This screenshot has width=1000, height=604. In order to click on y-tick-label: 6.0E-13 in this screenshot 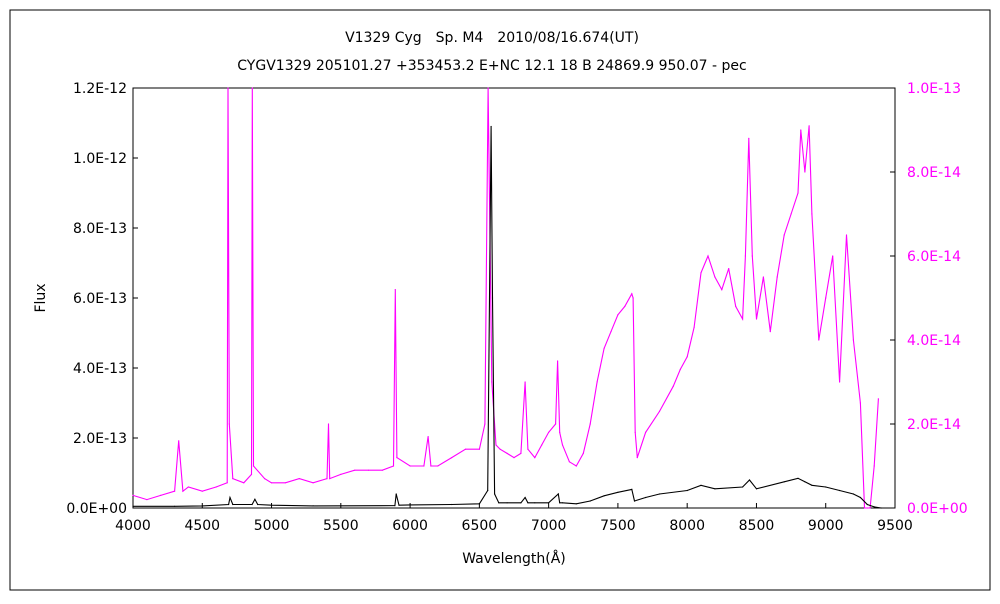, I will do `click(100, 299)`.